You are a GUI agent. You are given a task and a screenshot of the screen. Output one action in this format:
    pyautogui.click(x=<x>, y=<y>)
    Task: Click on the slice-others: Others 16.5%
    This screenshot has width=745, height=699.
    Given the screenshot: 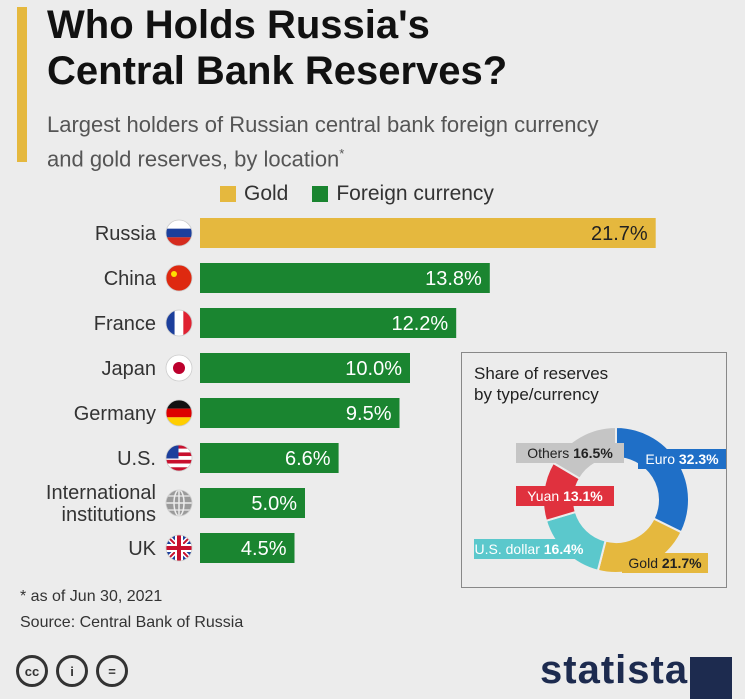 What is the action you would take?
    pyautogui.click(x=570, y=452)
    